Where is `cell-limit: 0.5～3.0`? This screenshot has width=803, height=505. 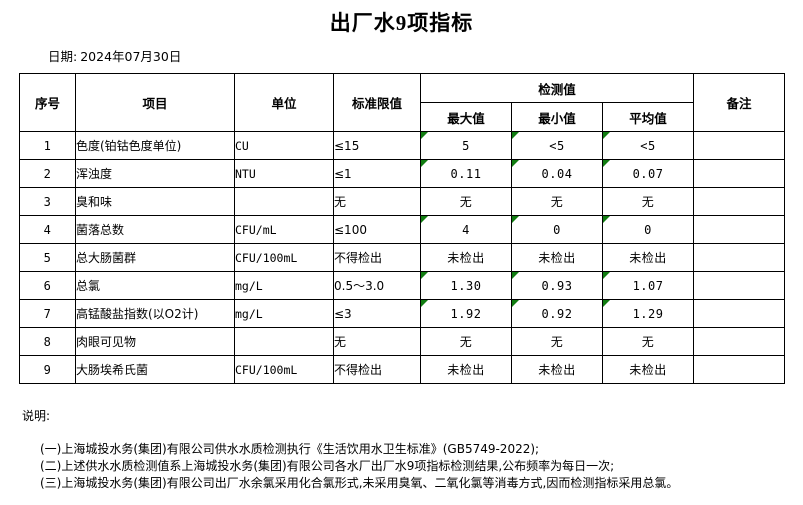 cell-limit: 0.5～3.0 is located at coordinates (377, 285).